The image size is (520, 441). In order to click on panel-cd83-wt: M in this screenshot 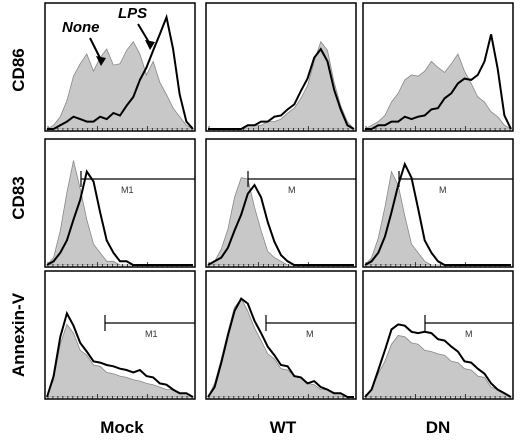, I will do `click(281, 203)`.